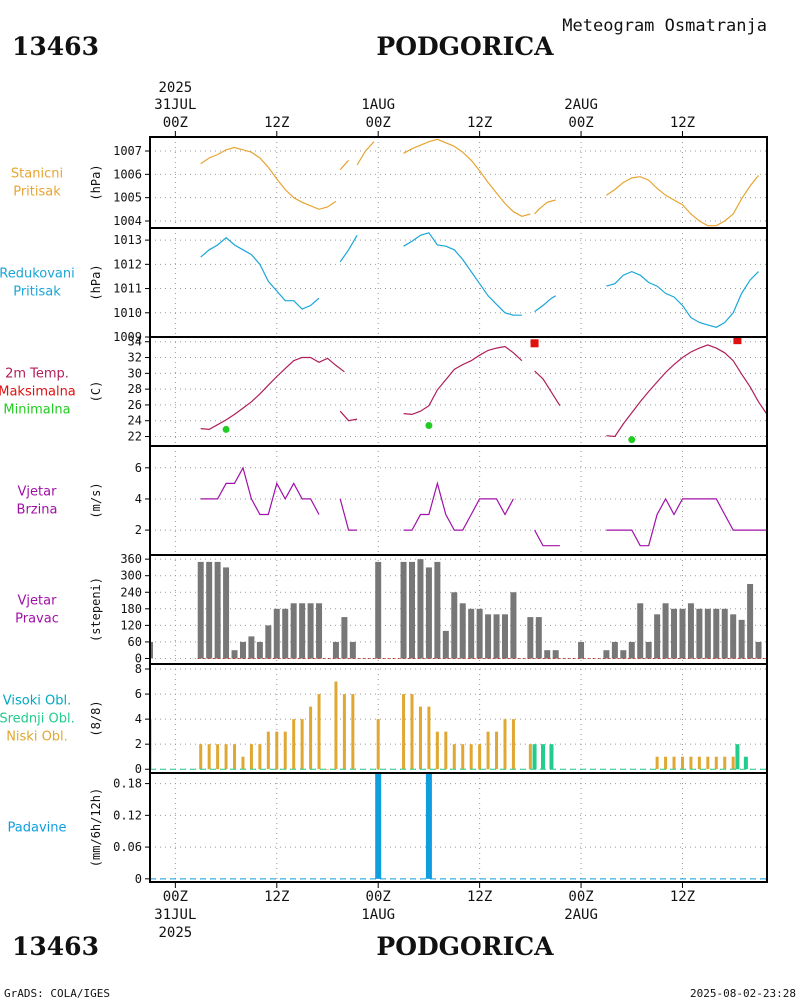  What do you see at coordinates (378, 915) in the screenshot?
I see `bottom-date-label: 1AUG` at bounding box center [378, 915].